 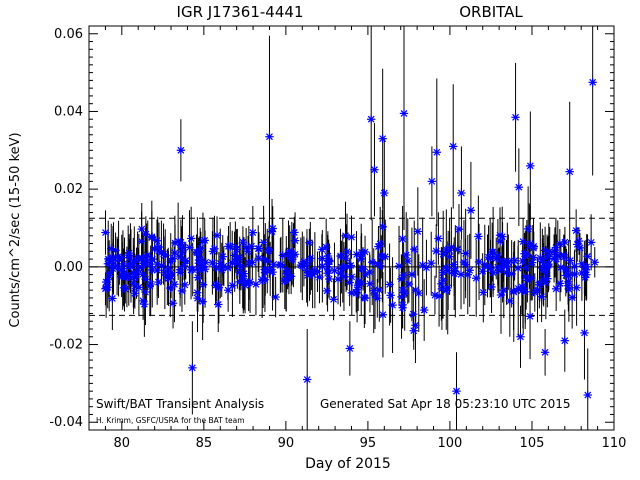 I want to click on y-axis-label: Counts/cm^2/sec (15-50 keV), so click(x=15, y=229).